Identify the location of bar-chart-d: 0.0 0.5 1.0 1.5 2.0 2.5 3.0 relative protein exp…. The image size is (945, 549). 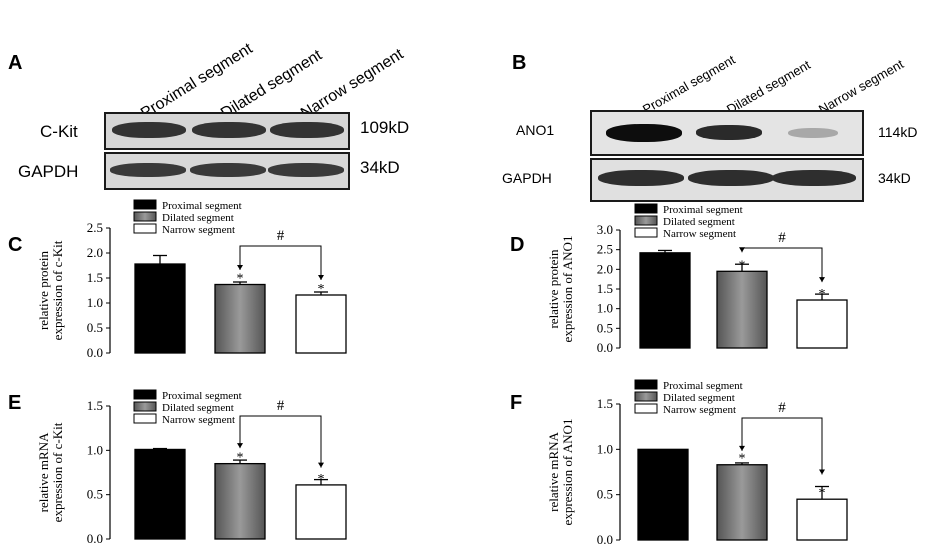
(697, 279).